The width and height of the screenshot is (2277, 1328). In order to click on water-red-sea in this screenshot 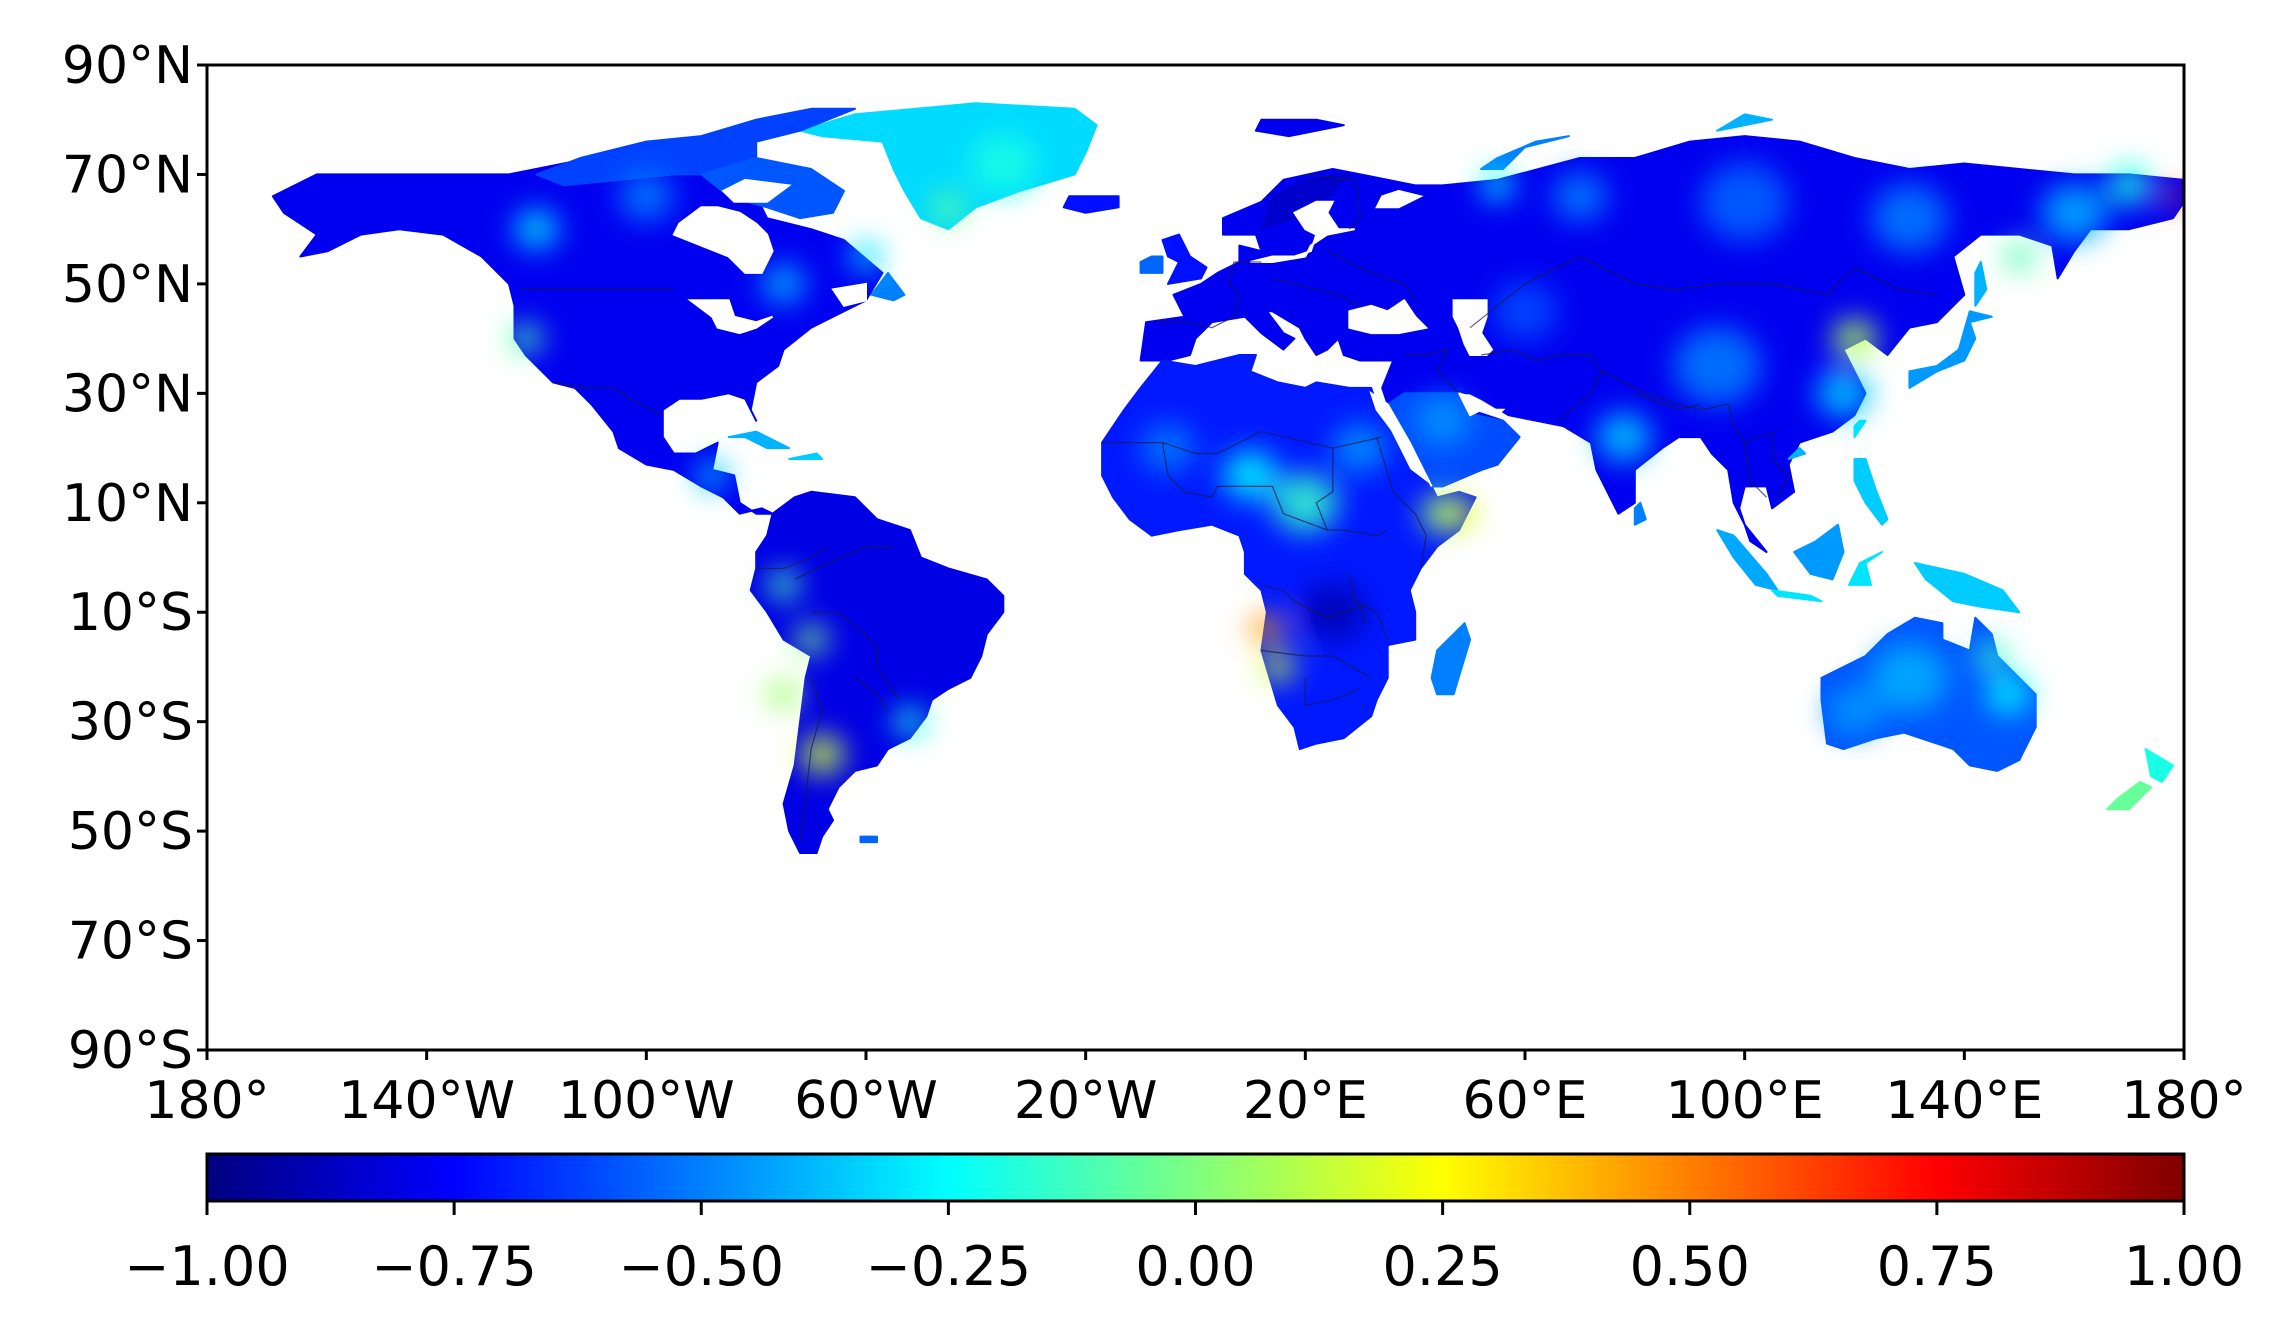, I will do `click(1401, 438)`.